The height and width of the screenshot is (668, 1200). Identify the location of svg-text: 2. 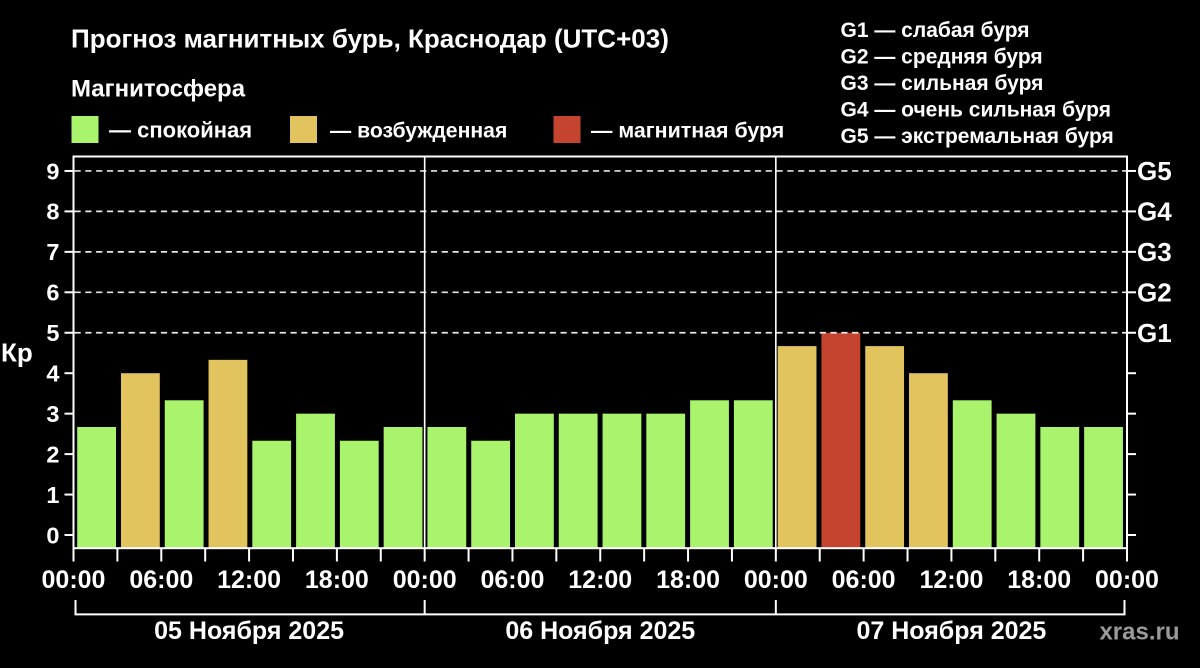
(52, 454).